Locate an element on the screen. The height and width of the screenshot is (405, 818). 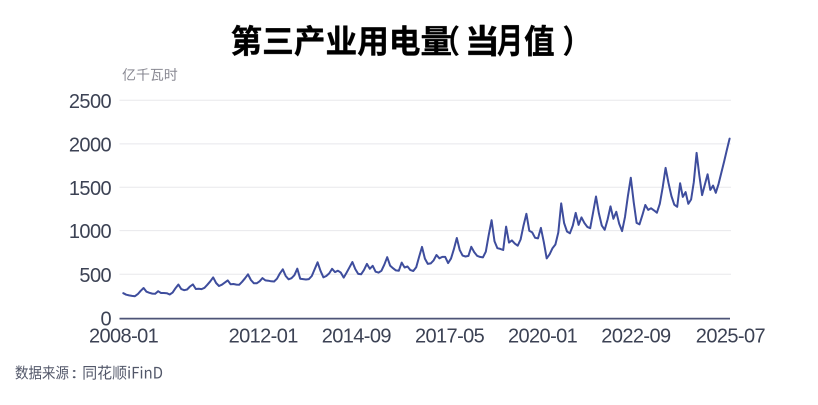
svg-text: 2014-09 is located at coordinates (357, 337).